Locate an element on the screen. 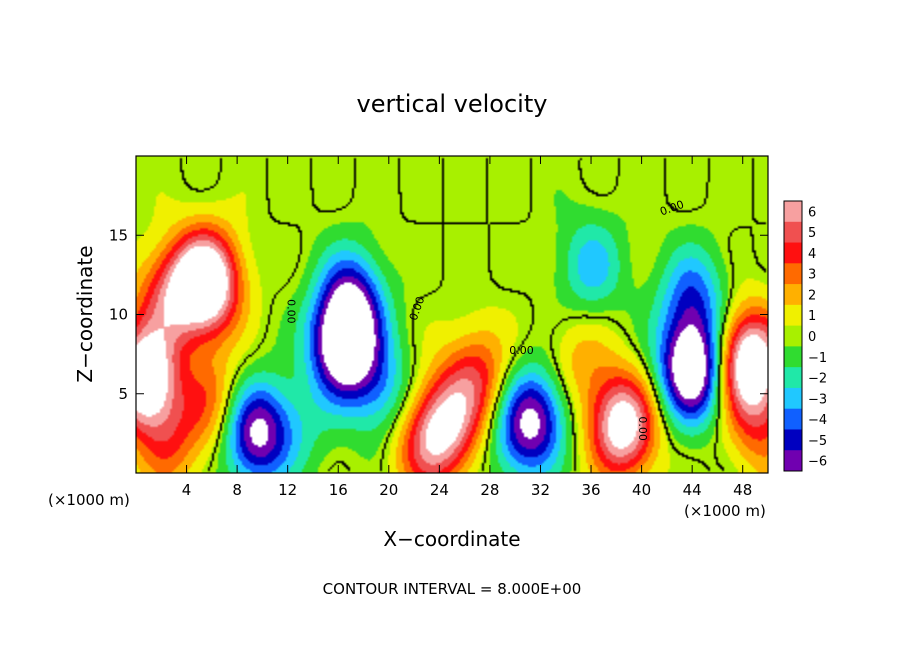 This screenshot has height=654, width=904. x-tick-label: 24 is located at coordinates (439, 490).